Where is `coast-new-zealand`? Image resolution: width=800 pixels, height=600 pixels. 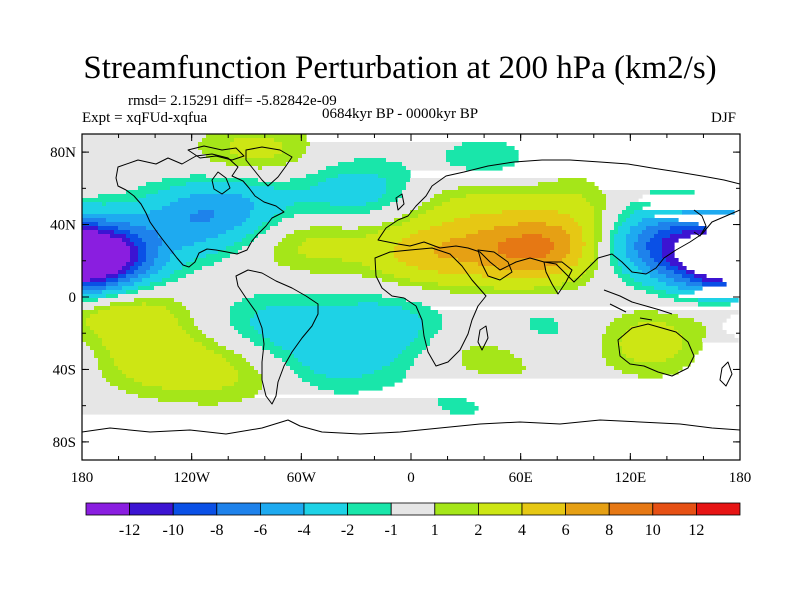 coast-new-zealand is located at coordinates (726, 374).